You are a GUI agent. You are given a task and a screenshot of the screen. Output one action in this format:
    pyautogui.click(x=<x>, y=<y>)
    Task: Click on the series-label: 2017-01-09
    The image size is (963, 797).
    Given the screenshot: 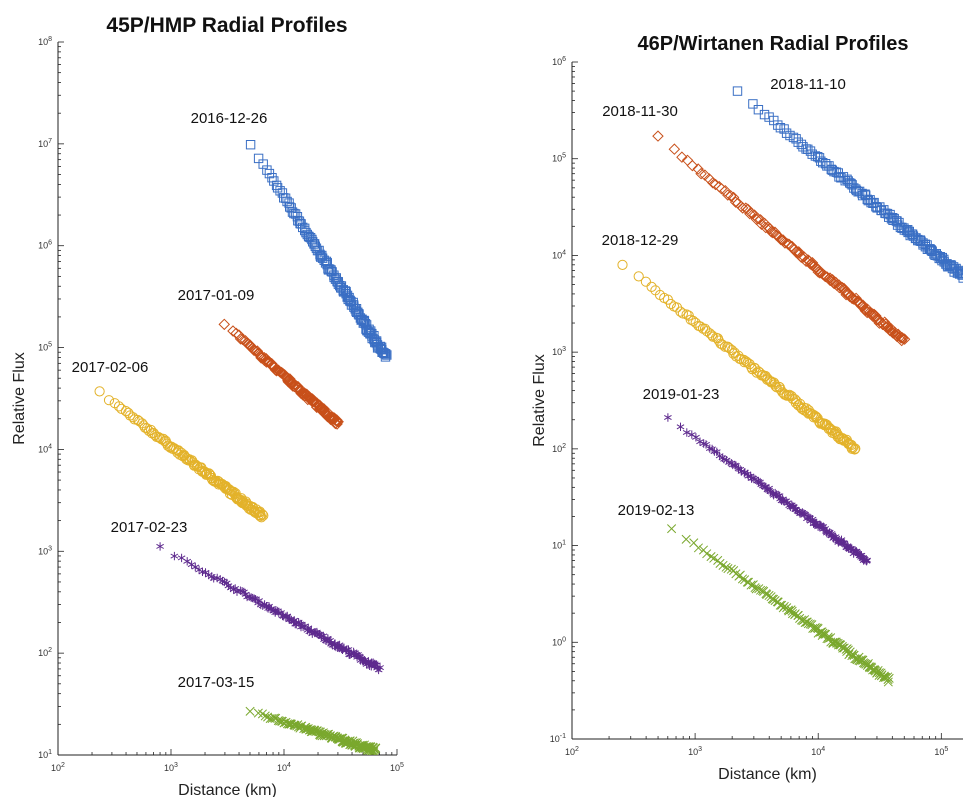 What is the action you would take?
    pyautogui.click(x=216, y=295)
    